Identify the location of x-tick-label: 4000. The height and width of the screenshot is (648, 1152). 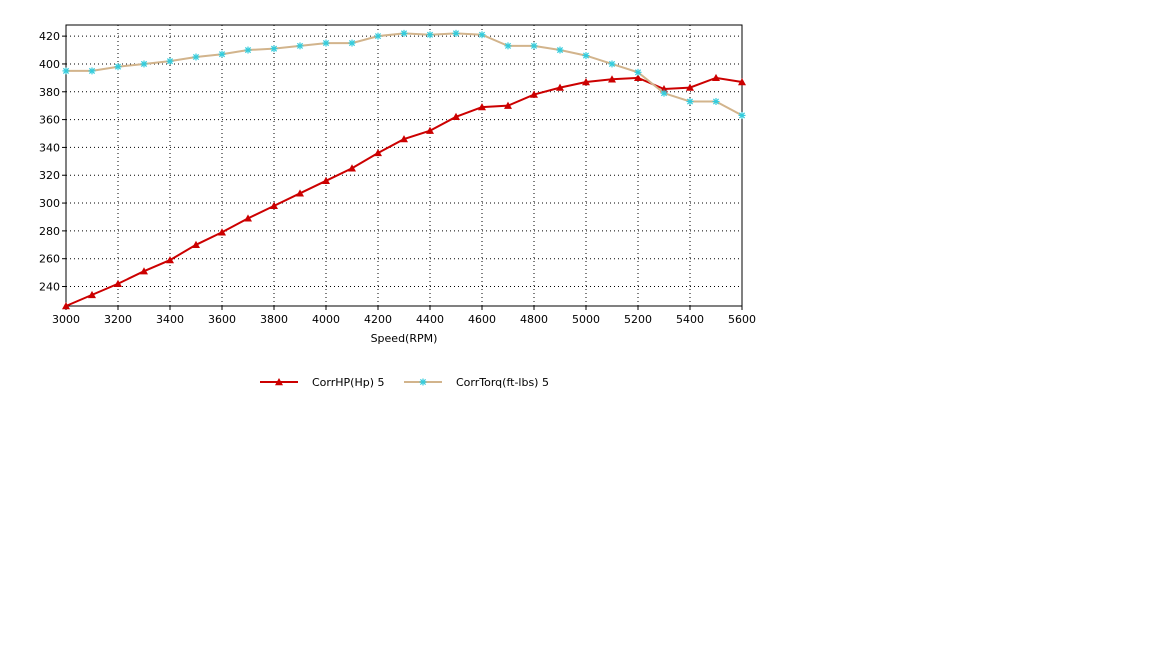
(326, 319).